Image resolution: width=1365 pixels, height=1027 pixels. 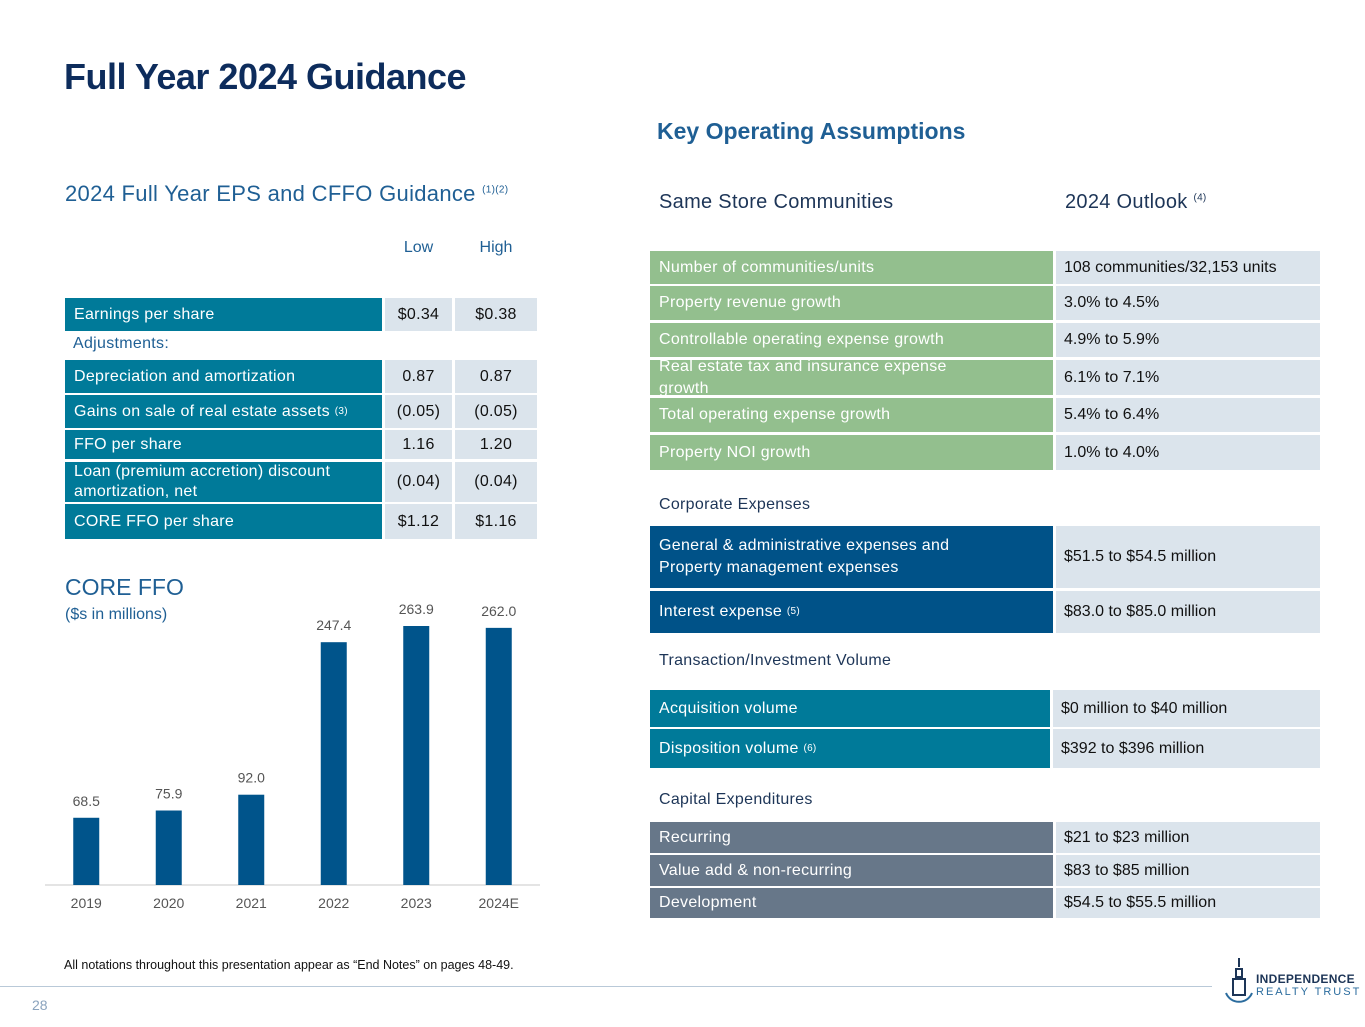 I want to click on row-label: Total operating expense growth, so click(x=851, y=415).